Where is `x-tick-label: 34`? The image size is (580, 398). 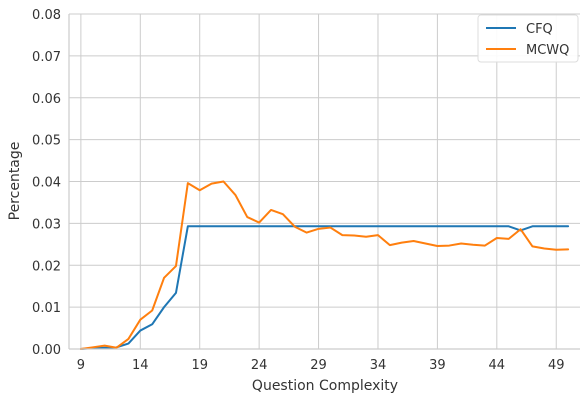
x-tick-label: 34 is located at coordinates (378, 365).